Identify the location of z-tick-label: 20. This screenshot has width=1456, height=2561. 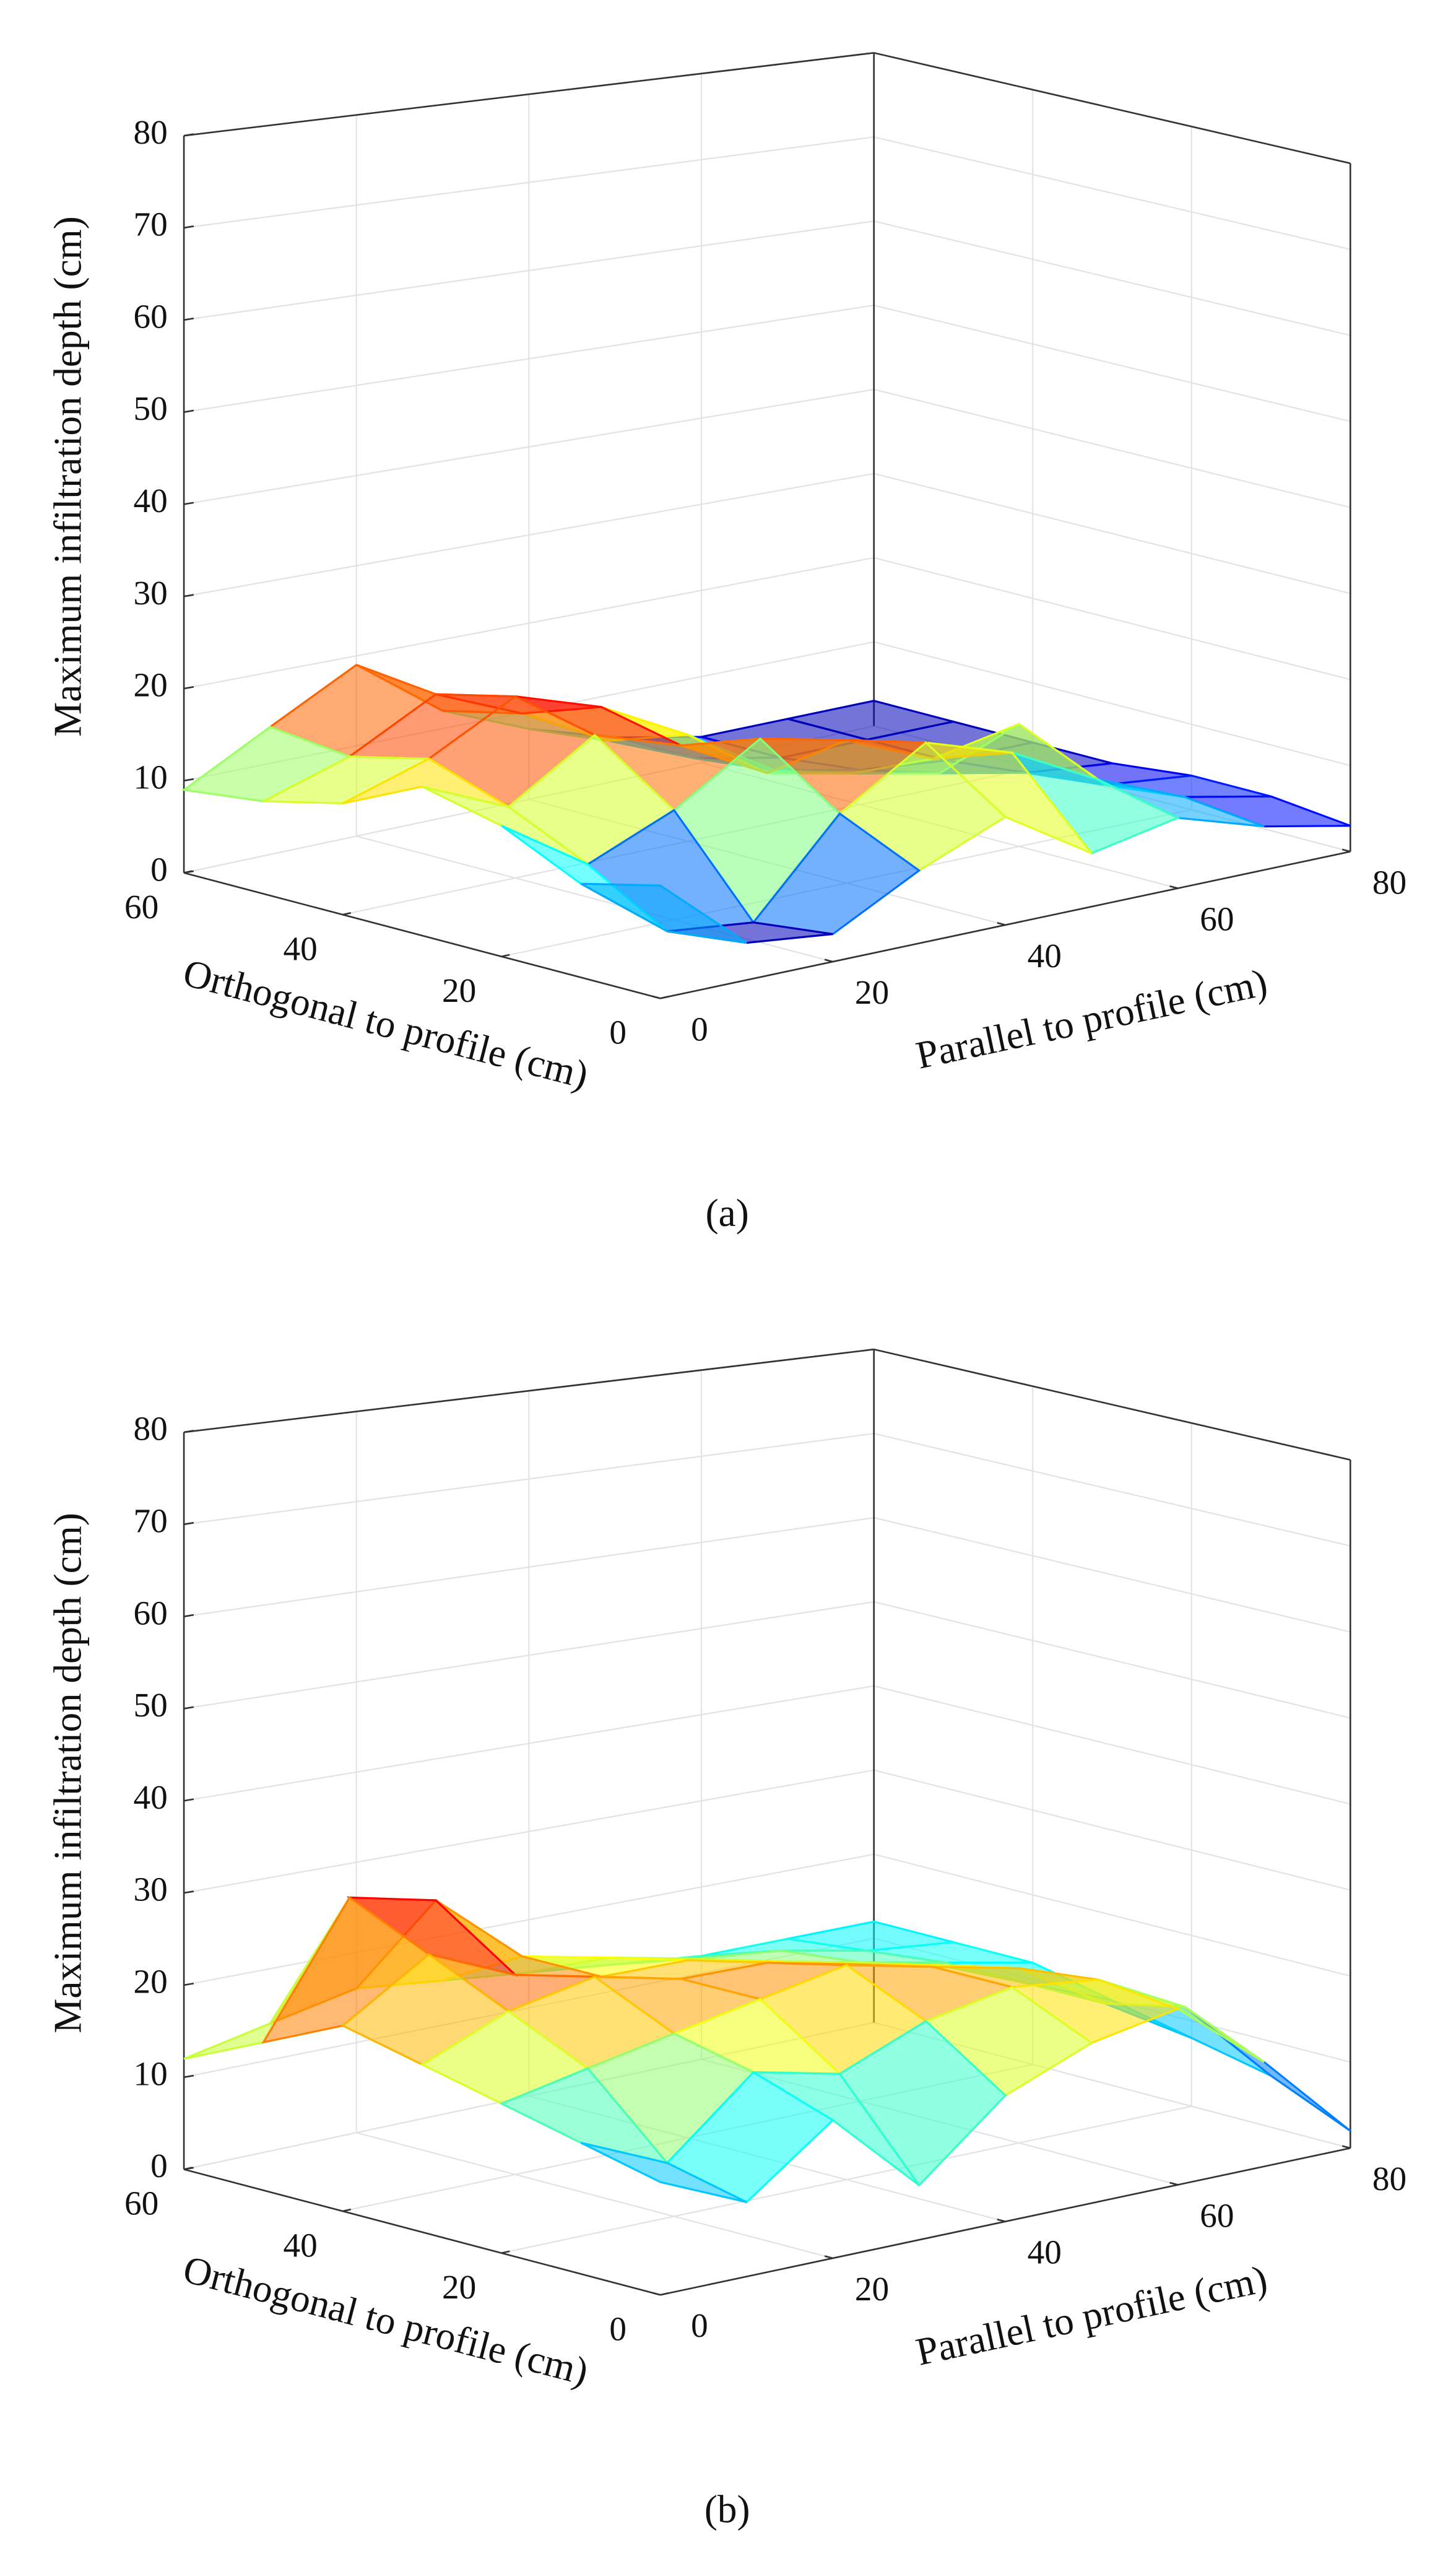
(150, 1982).